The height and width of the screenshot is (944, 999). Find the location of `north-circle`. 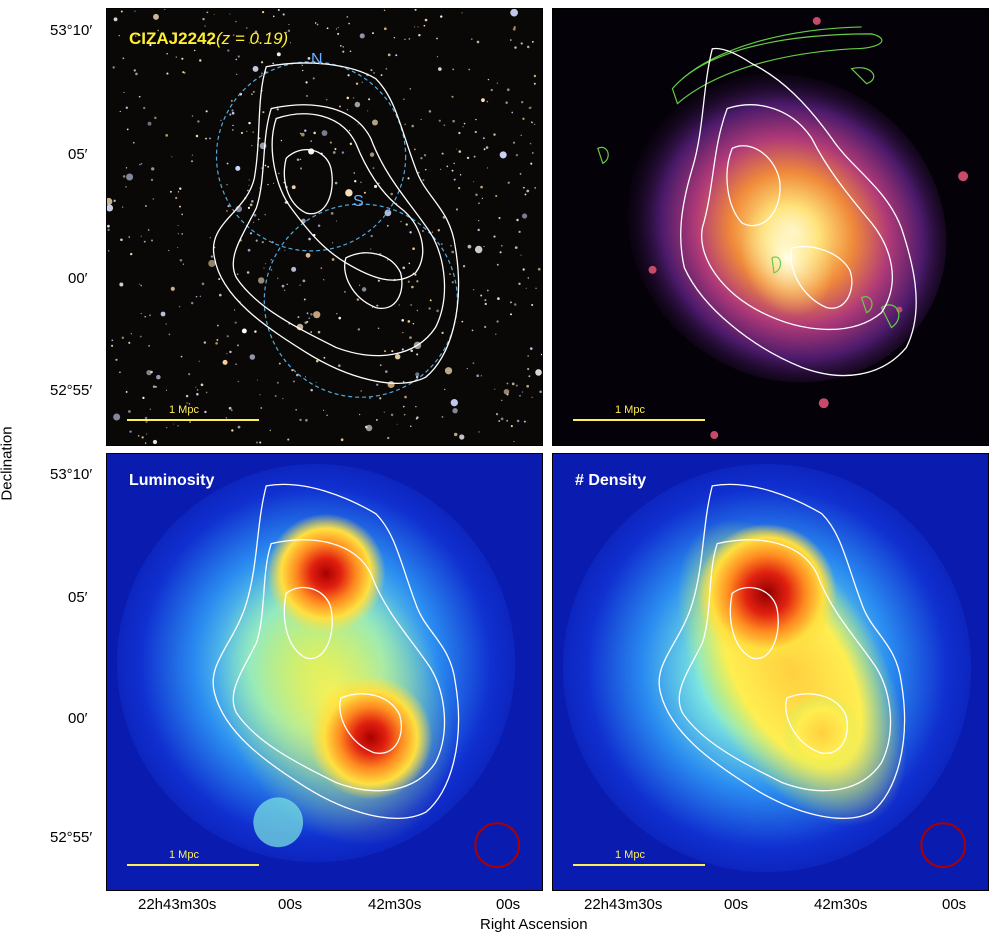

north-circle is located at coordinates (311, 156).